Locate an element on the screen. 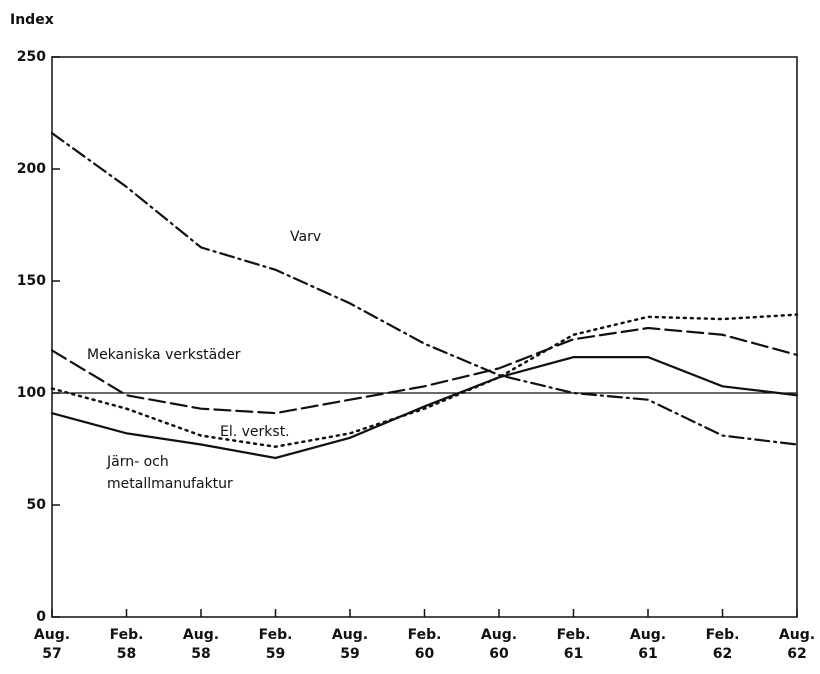  x-tick-label: Feb. 60 is located at coordinates (425, 644).